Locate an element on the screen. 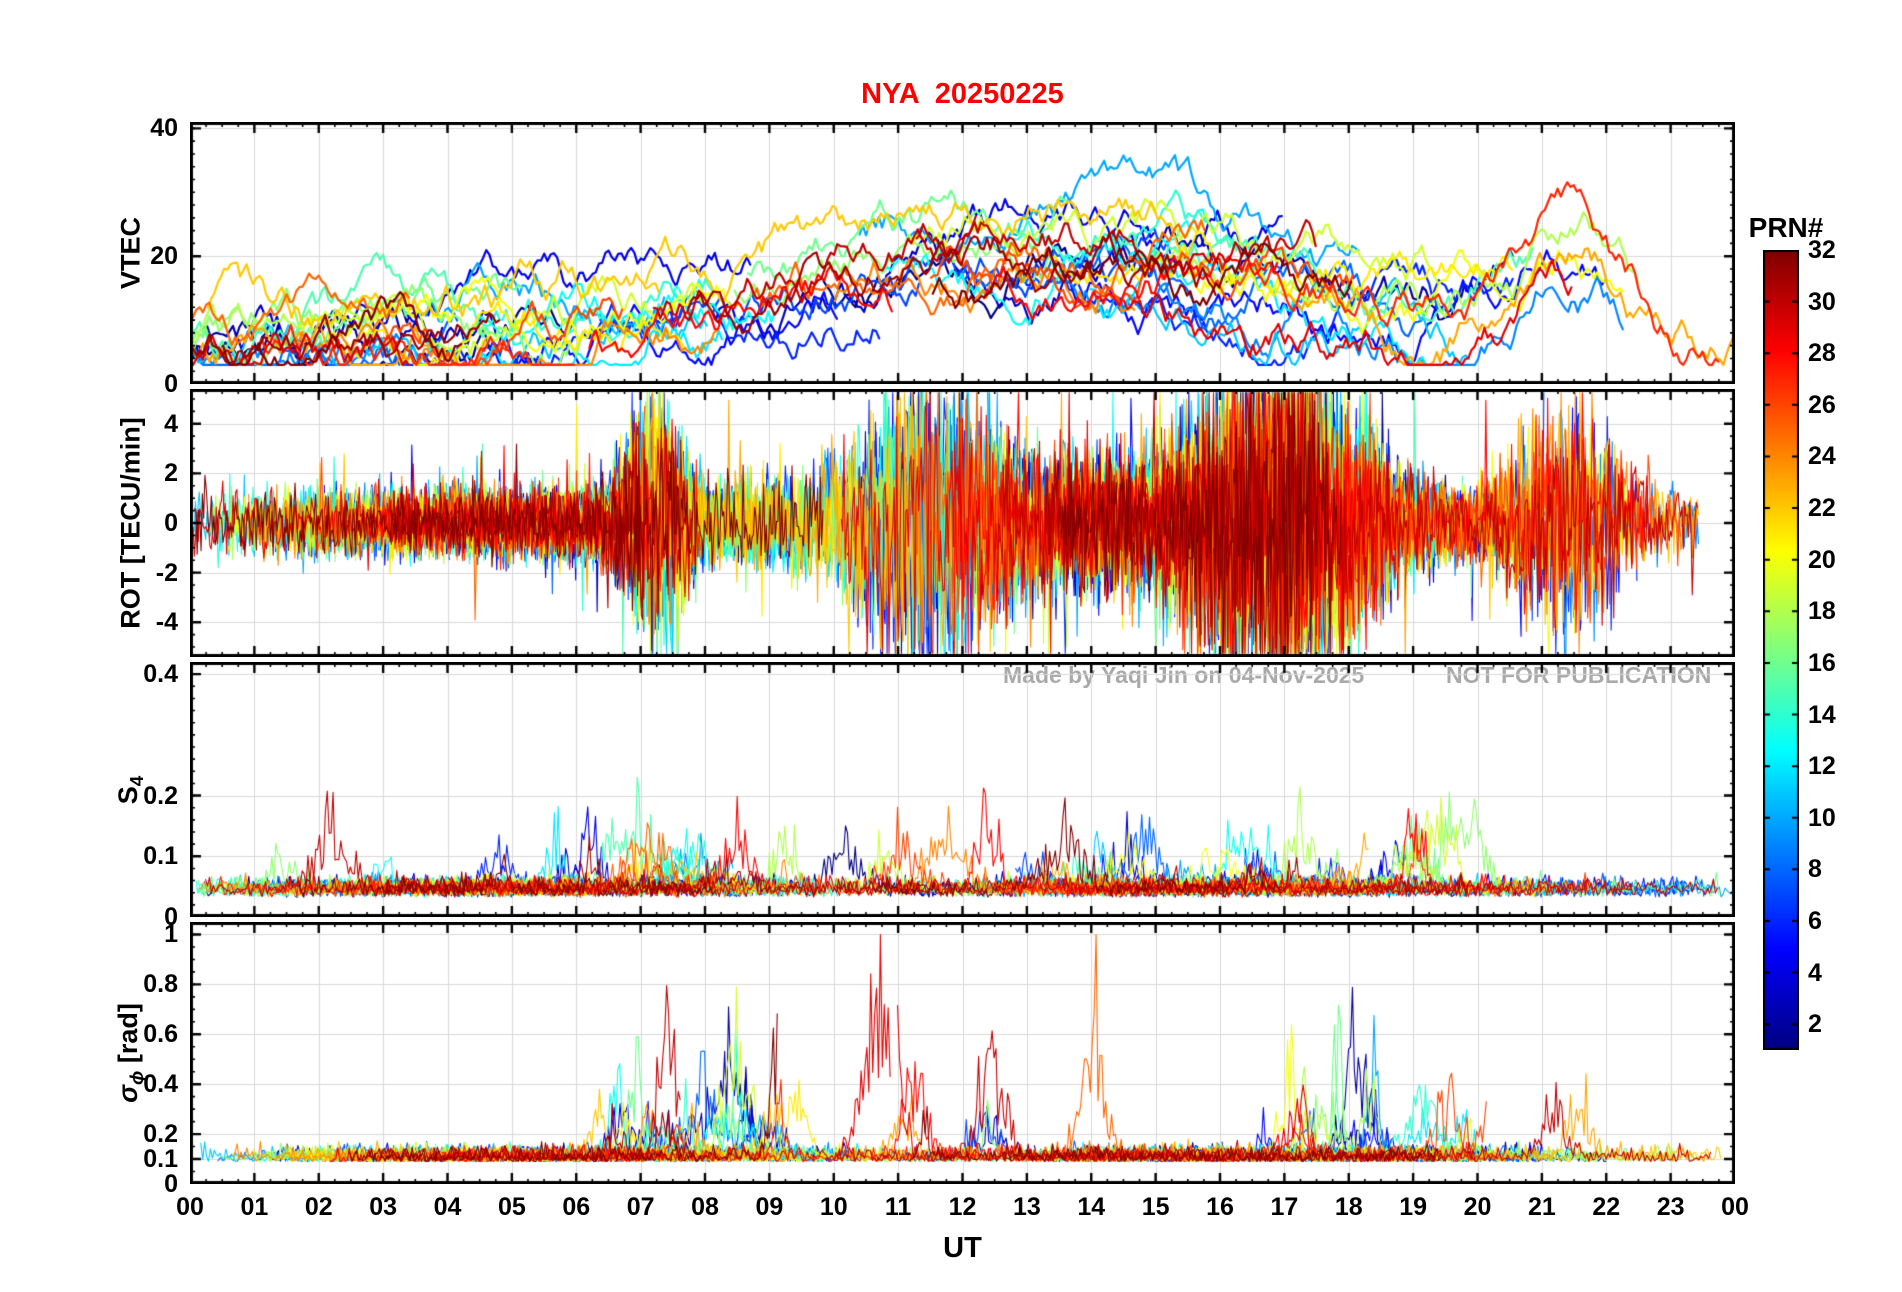 Image resolution: width=1902 pixels, height=1292 pixels. x-tick-13-13: 13 is located at coordinates (1026, 1207).